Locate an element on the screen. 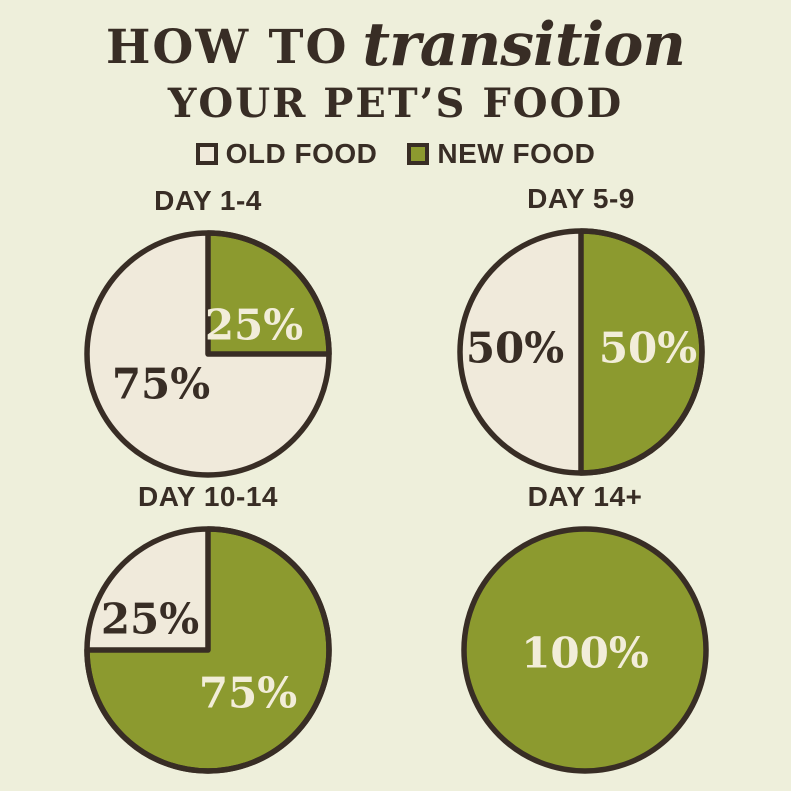  pie-group-4: DAY 14+ 100% is located at coordinates (585, 631).